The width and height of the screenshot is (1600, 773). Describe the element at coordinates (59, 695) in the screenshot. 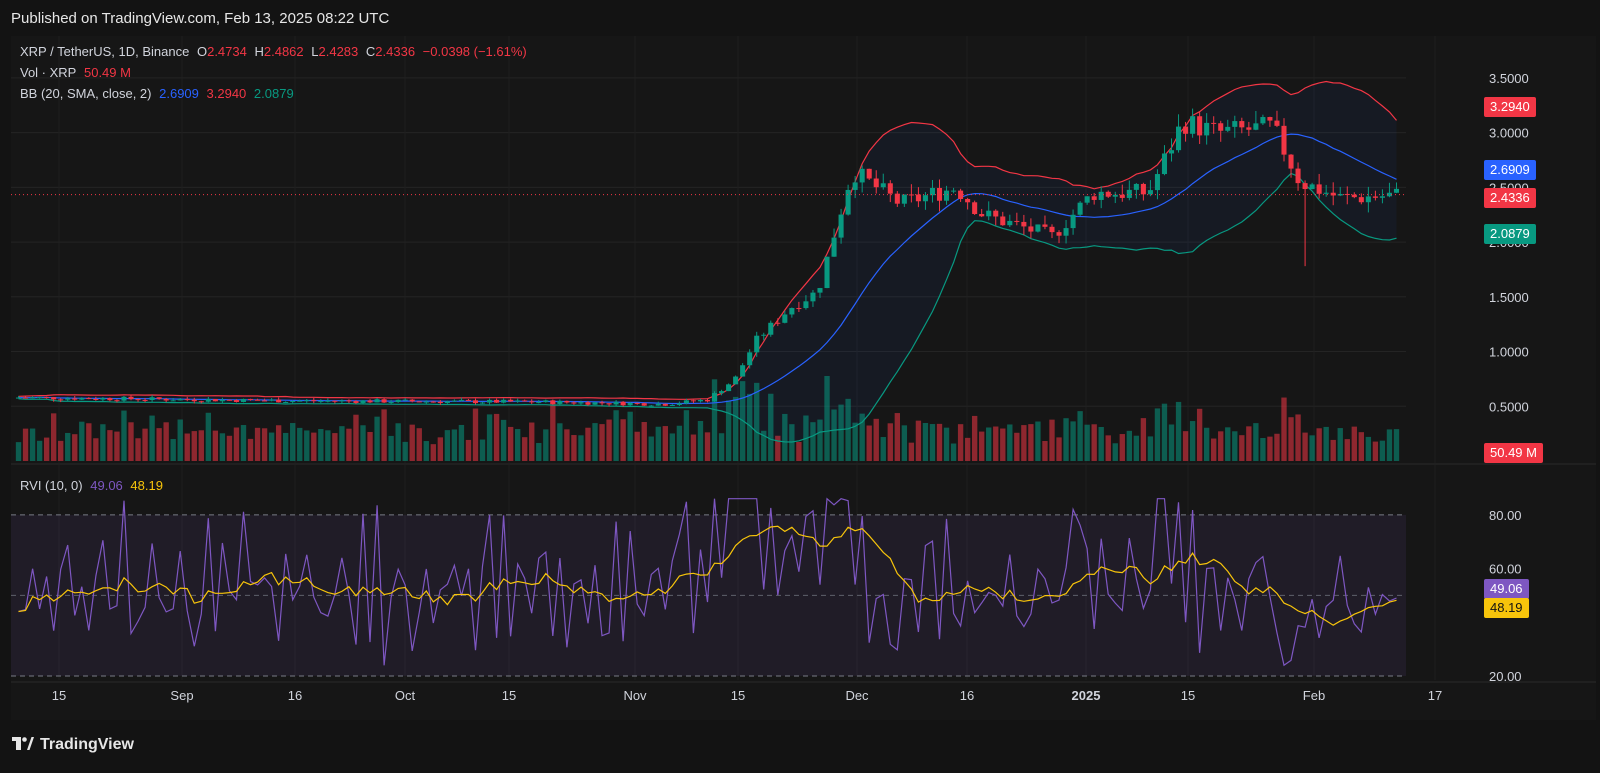

I see `time-tick-label: 15` at that location.